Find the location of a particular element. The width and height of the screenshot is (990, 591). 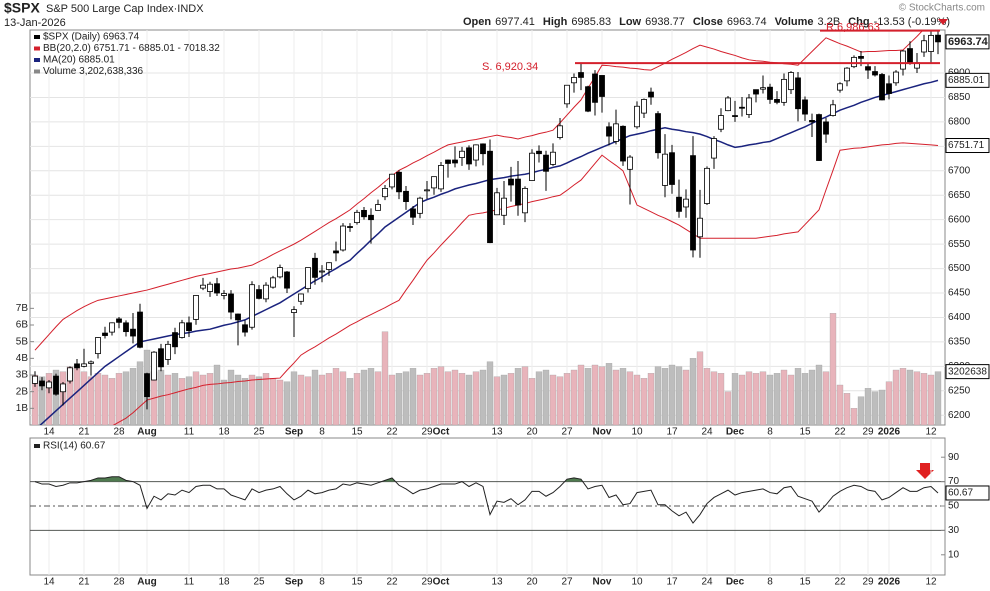

chart-title: $SPX is located at coordinates (22, 8).